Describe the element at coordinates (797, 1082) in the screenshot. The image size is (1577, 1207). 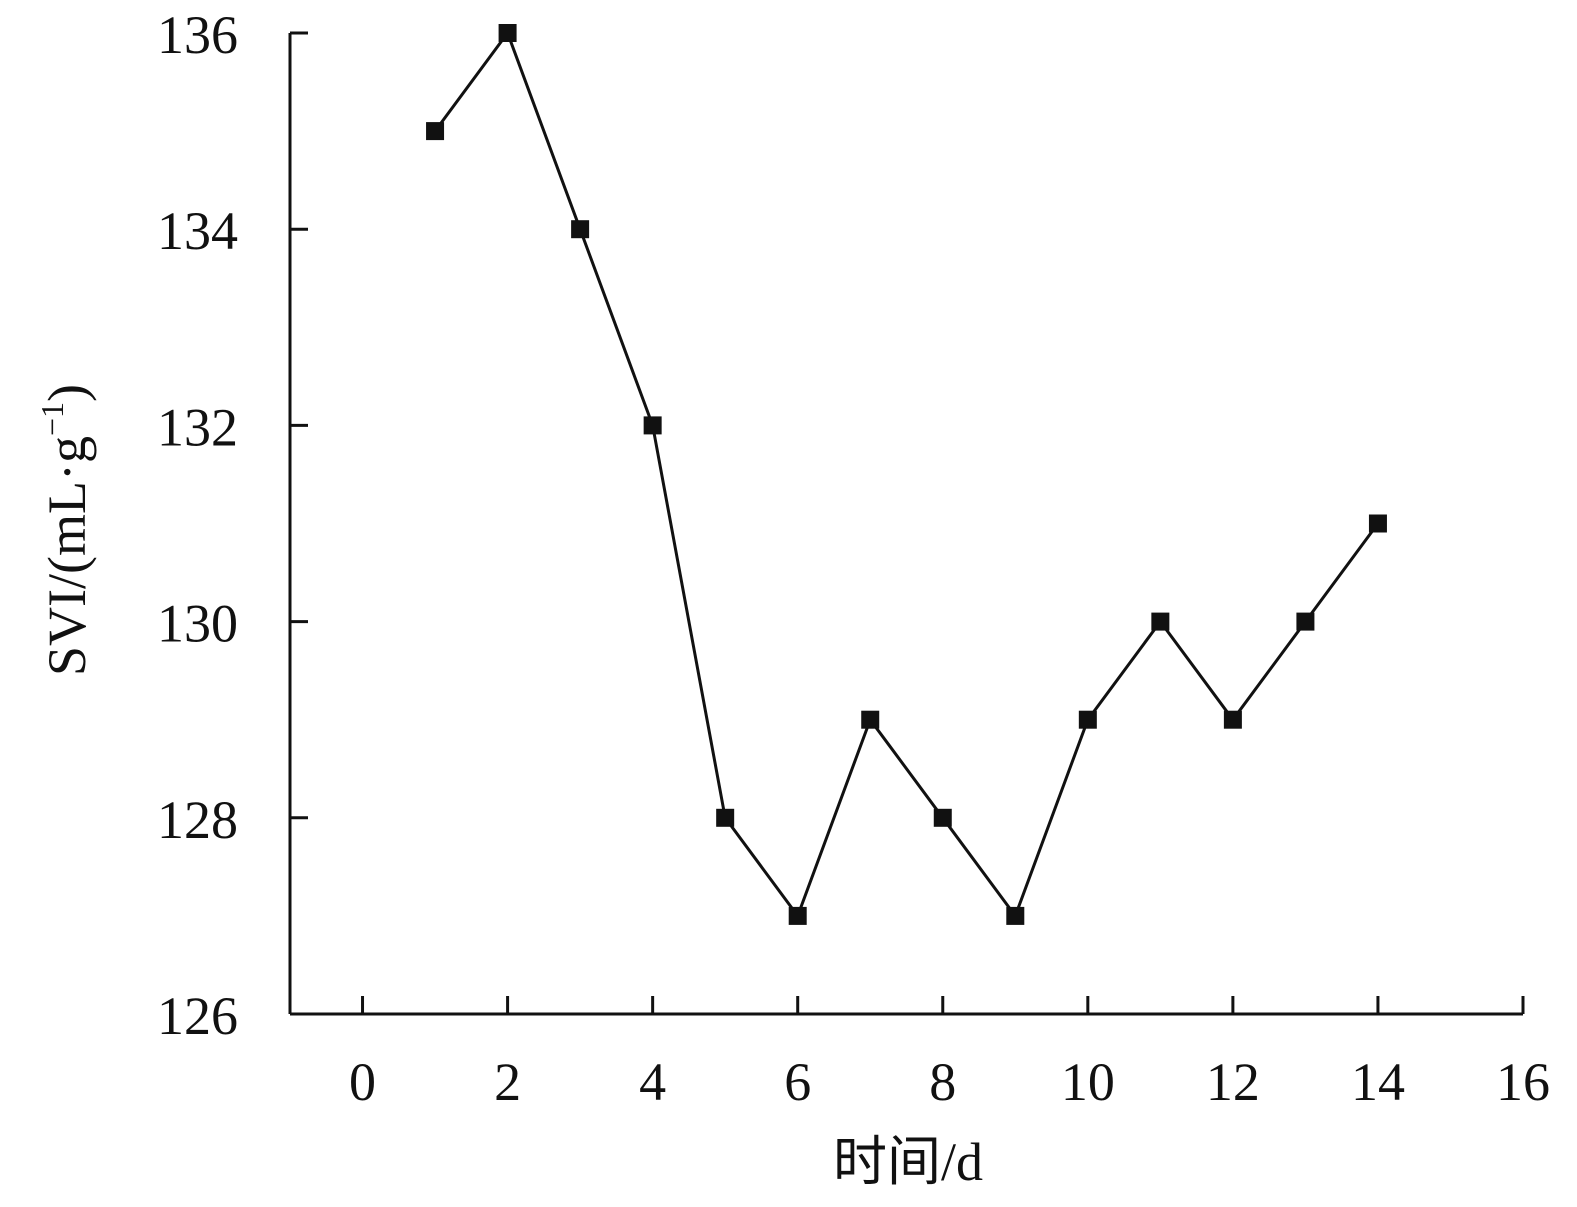
I see `x-tick-label: 6` at that location.